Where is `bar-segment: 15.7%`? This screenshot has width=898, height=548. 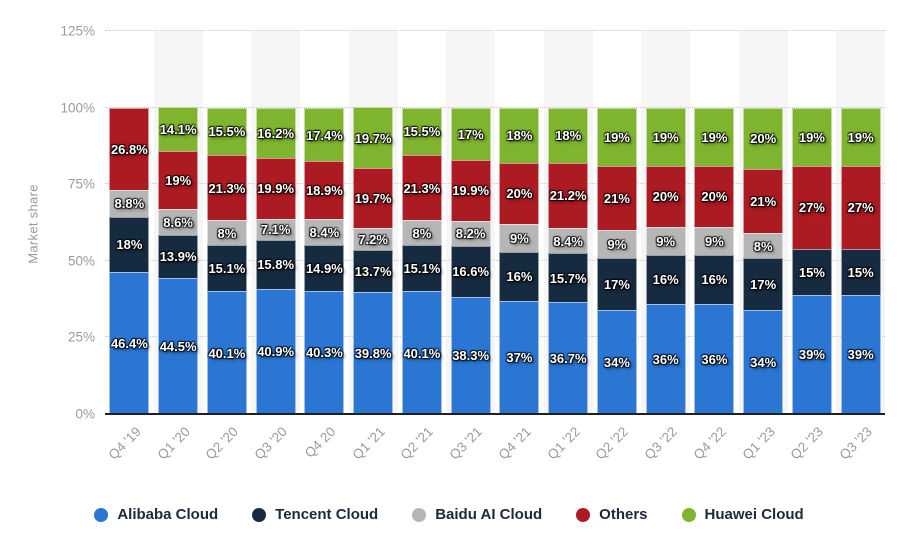
bar-segment: 15.7% is located at coordinates (568, 277).